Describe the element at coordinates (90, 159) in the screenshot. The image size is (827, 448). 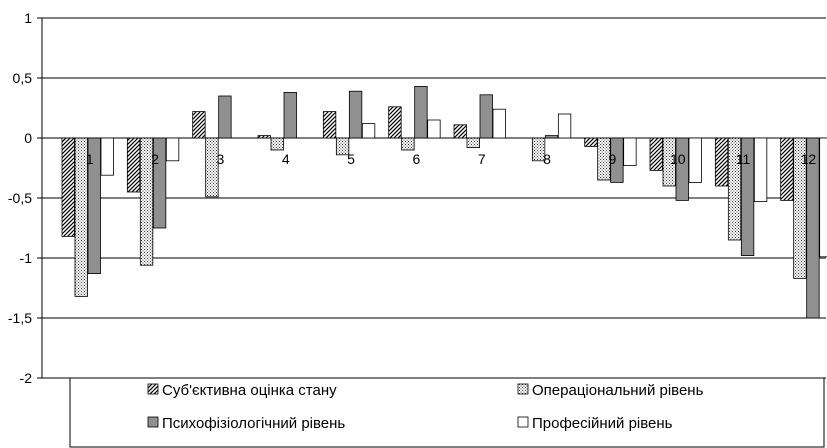
I see `category-label: 1` at that location.